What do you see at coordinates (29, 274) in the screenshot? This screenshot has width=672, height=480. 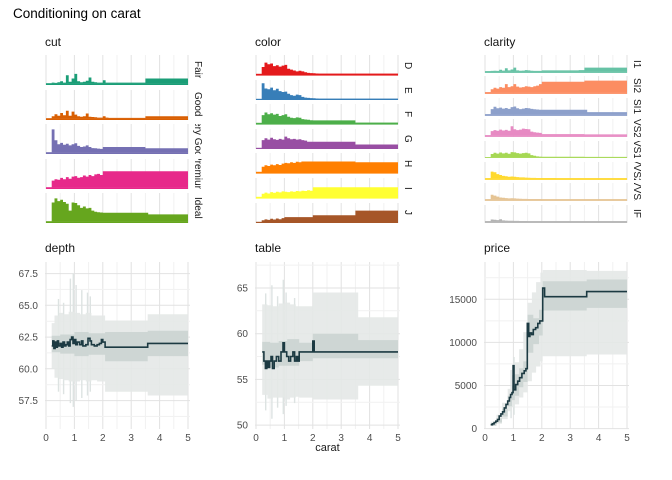 I see `y-tick-label: 67.5` at bounding box center [29, 274].